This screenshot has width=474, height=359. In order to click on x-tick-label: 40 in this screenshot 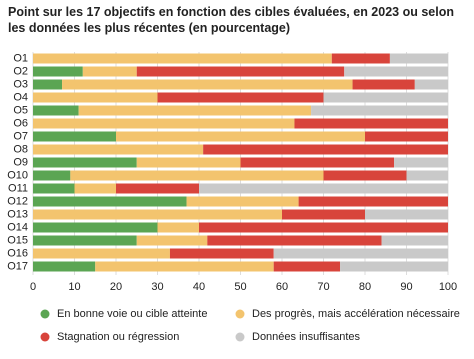, I will do `click(199, 287)`.